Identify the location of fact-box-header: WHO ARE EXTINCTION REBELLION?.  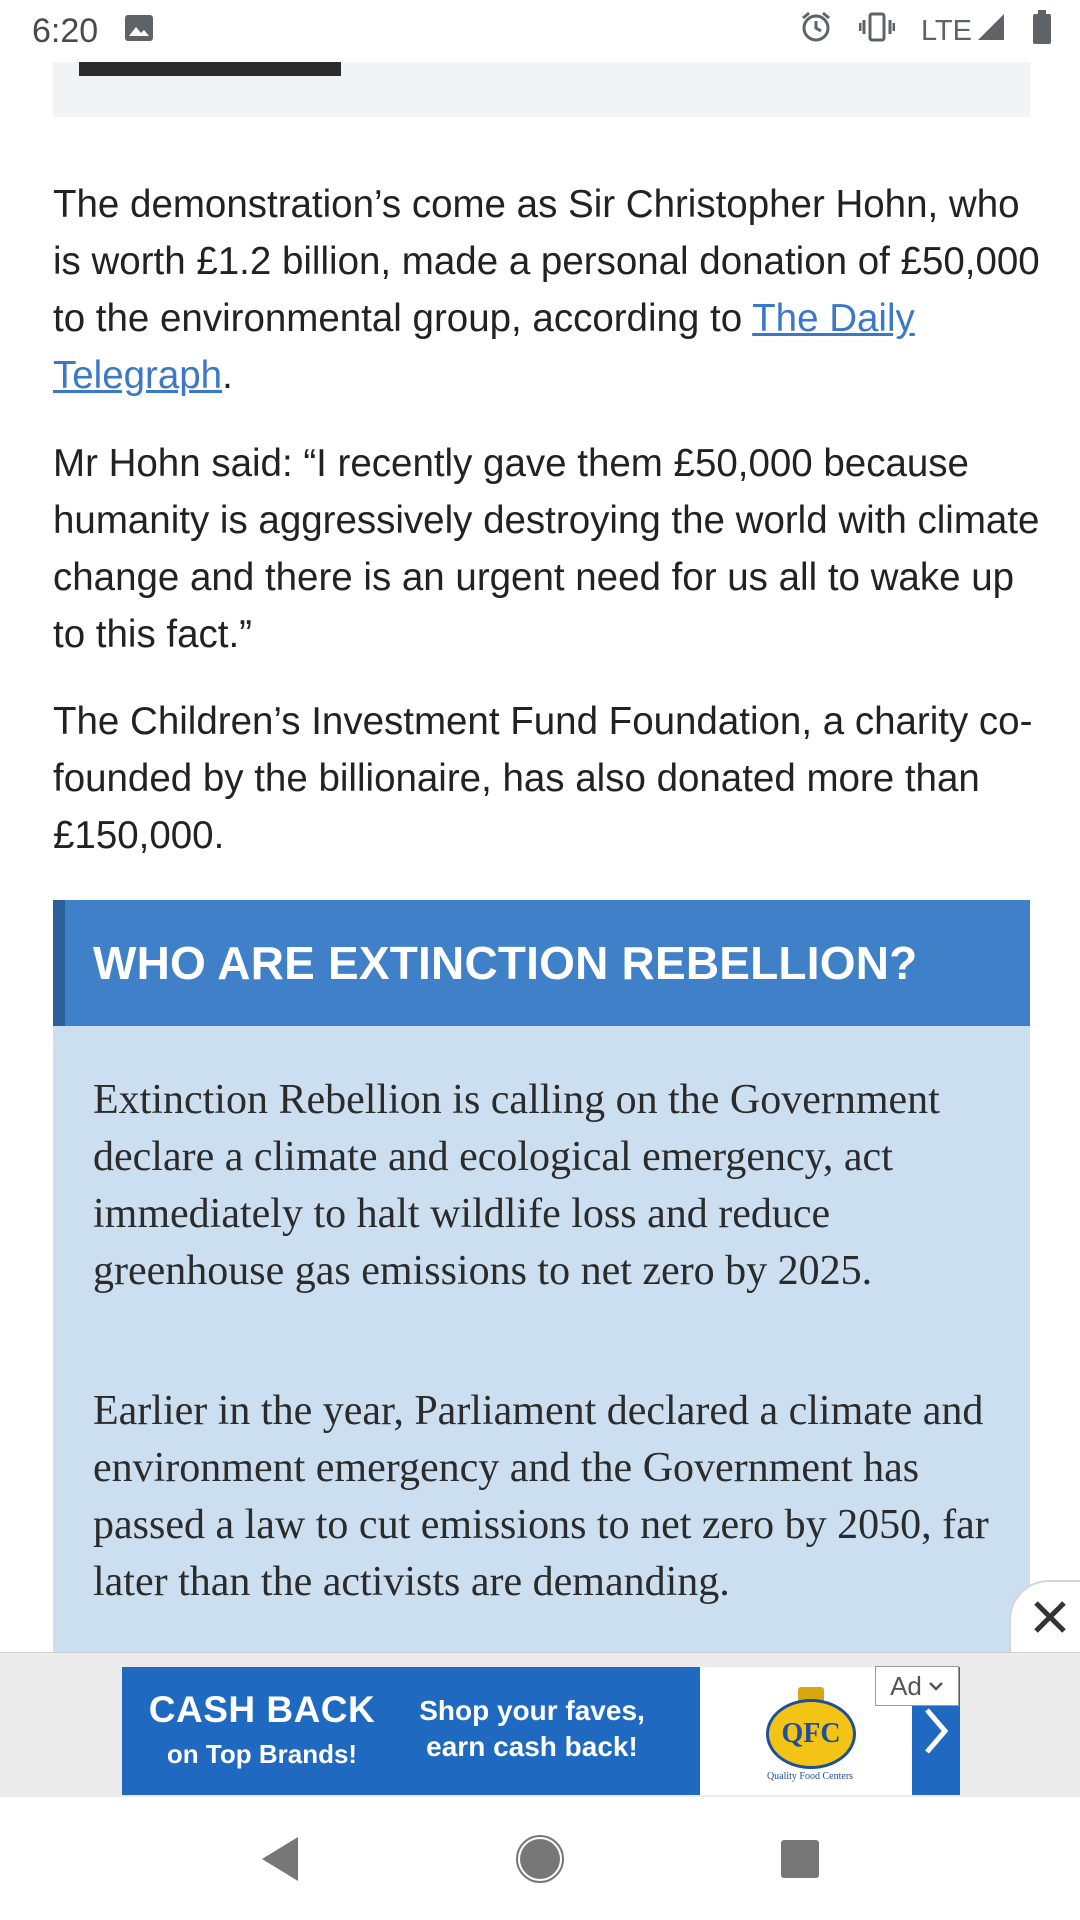
(541, 963).